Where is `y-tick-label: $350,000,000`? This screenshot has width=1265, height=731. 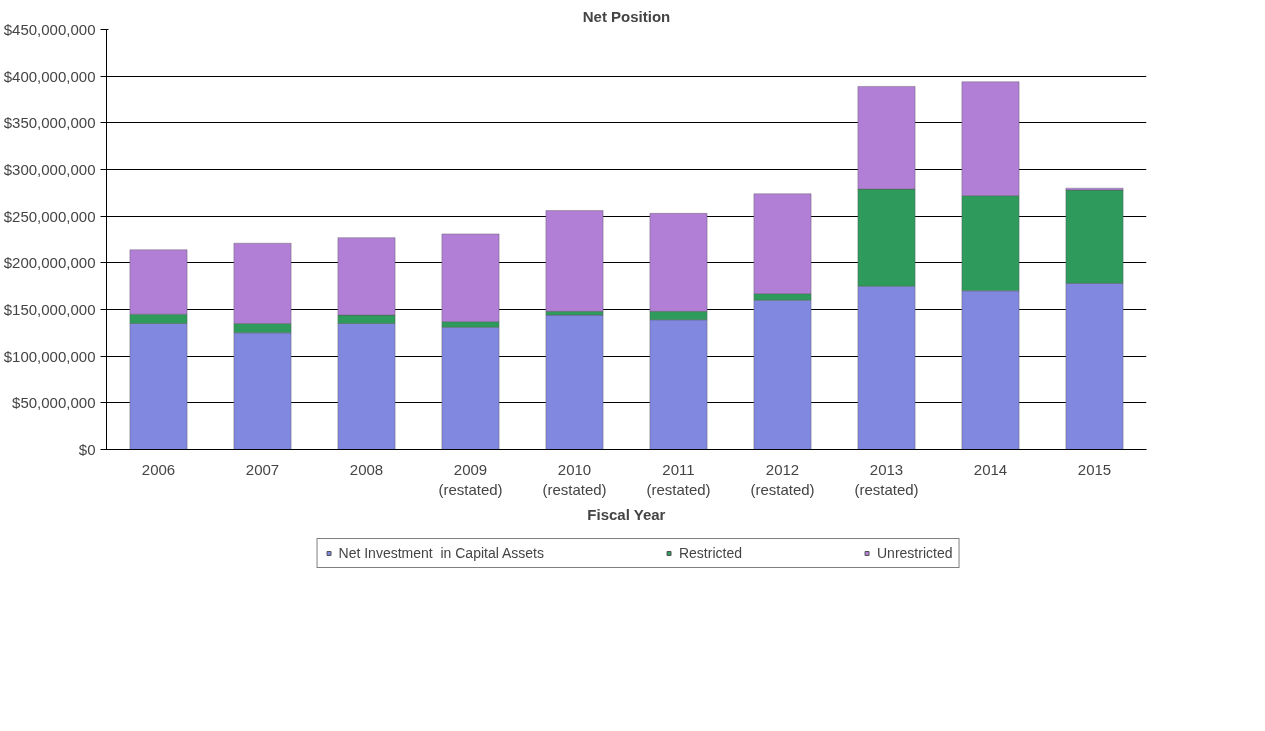
y-tick-label: $350,000,000 is located at coordinates (49, 123).